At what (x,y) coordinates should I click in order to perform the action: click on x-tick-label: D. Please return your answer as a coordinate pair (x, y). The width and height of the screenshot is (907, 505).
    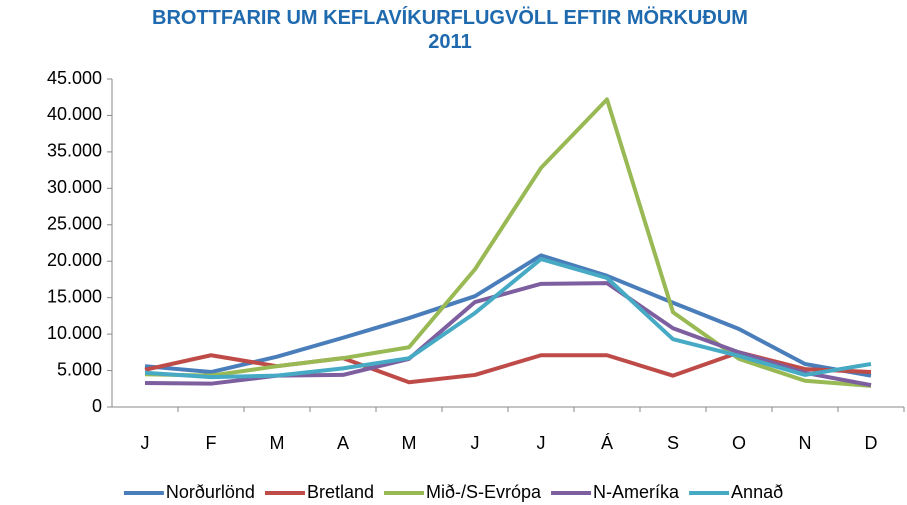
    Looking at the image, I should click on (871, 443).